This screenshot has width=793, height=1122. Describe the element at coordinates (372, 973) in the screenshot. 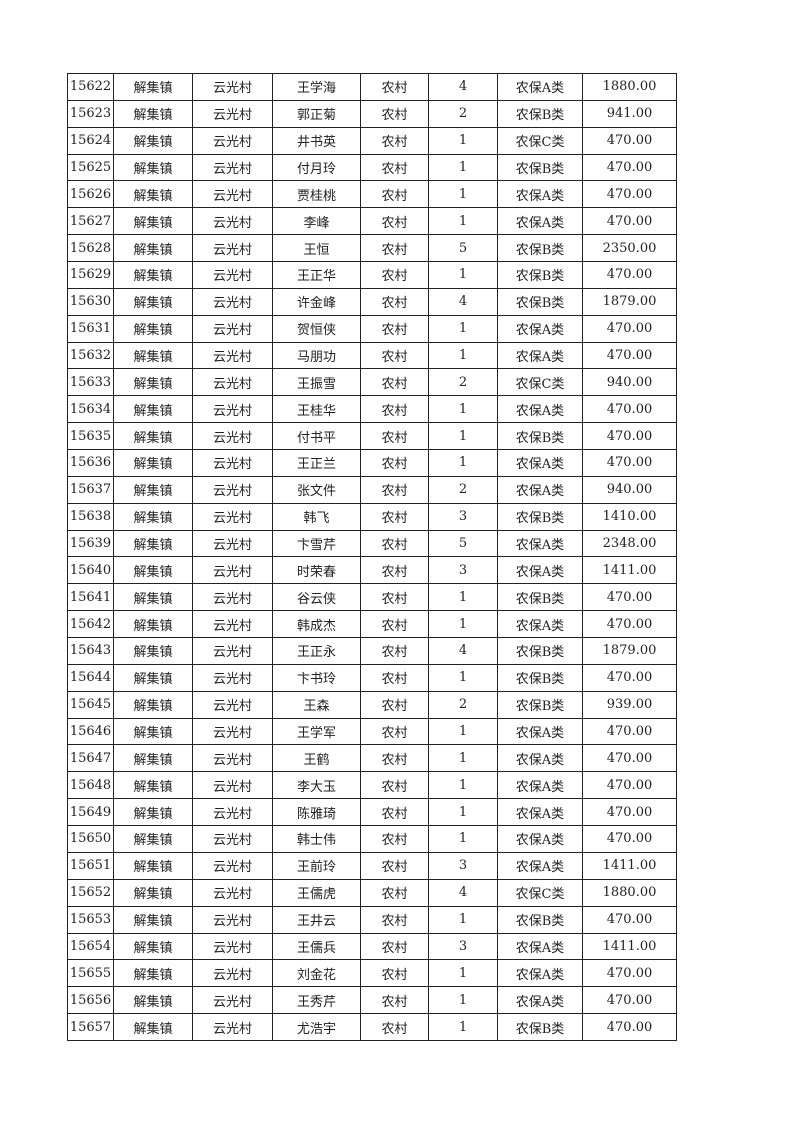

I see `table-row: 15655 解集镇 云光村 刘金花 农村 1 农保A类 470.00` at that location.